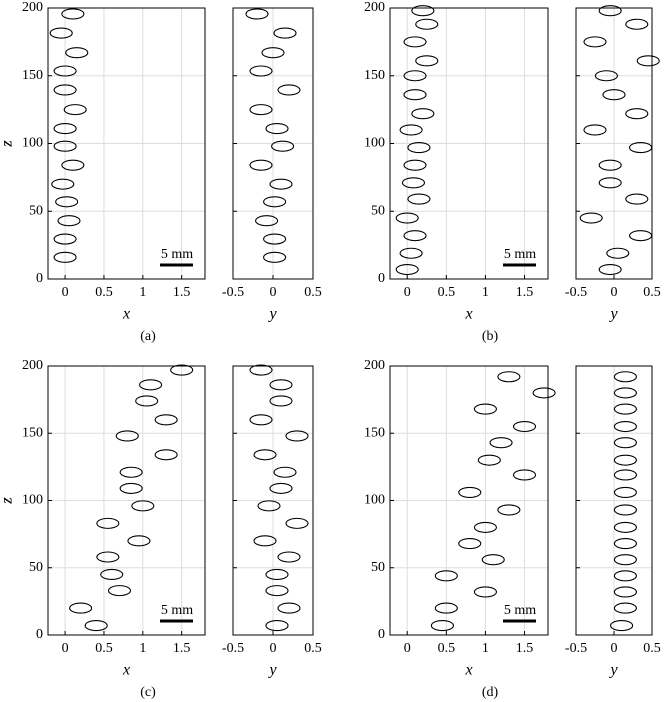  What do you see at coordinates (490, 692) in the screenshot?
I see `panel-caption: (d)` at bounding box center [490, 692].